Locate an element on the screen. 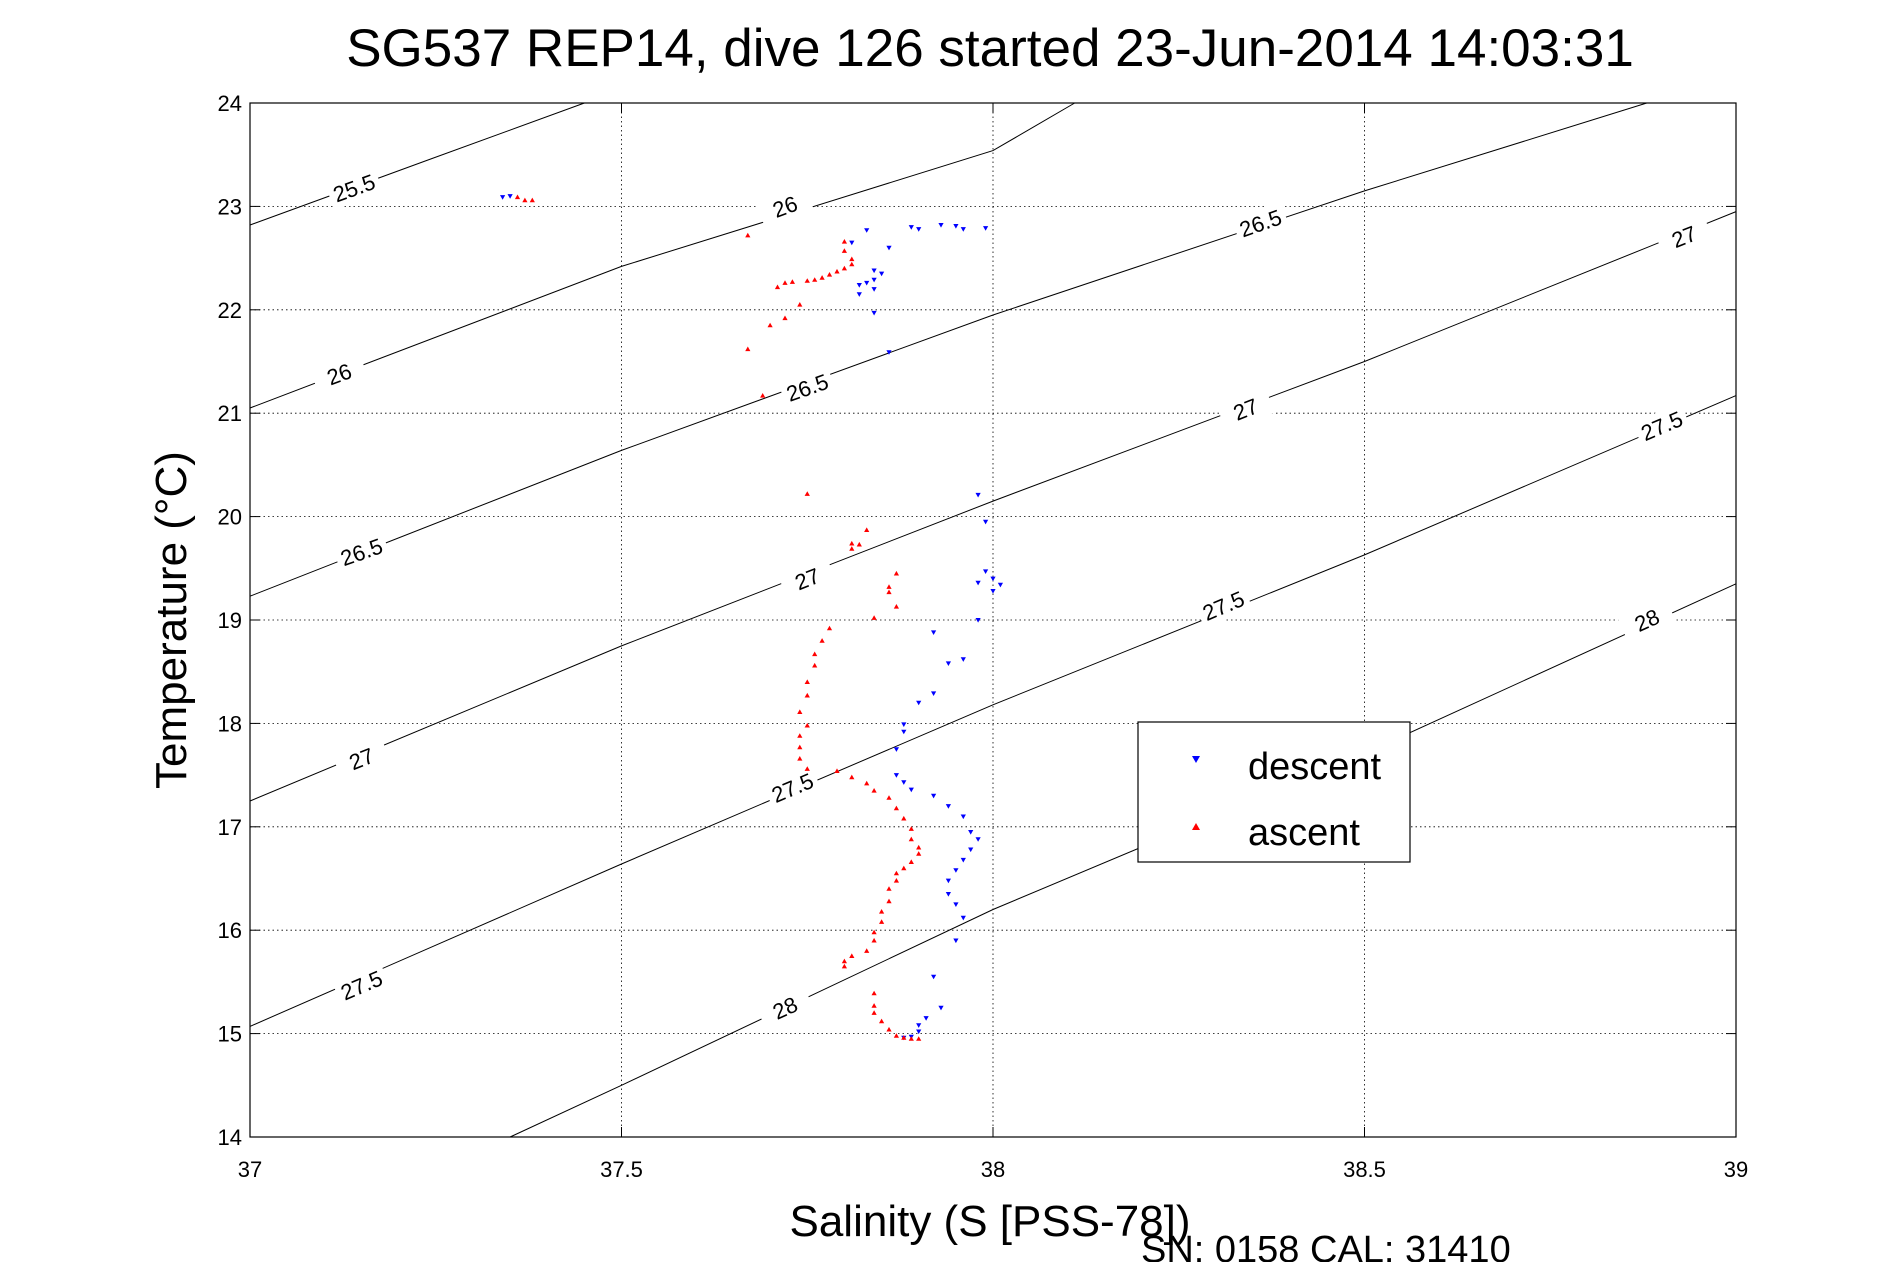 The width and height of the screenshot is (1891, 1267). y-axis-label: Temperature (°C) is located at coordinates (171, 620).